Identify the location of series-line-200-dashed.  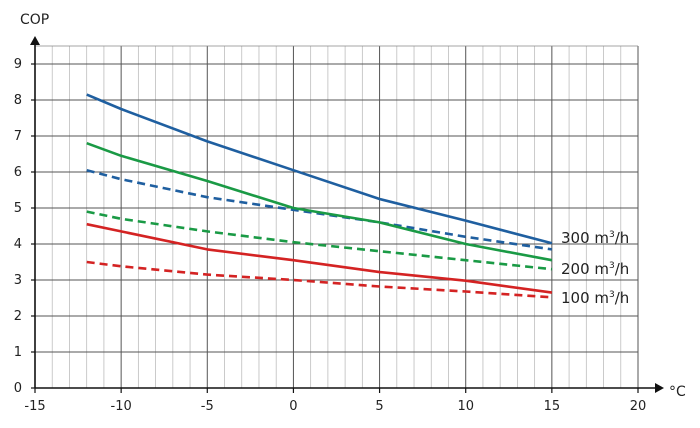
(319, 240).